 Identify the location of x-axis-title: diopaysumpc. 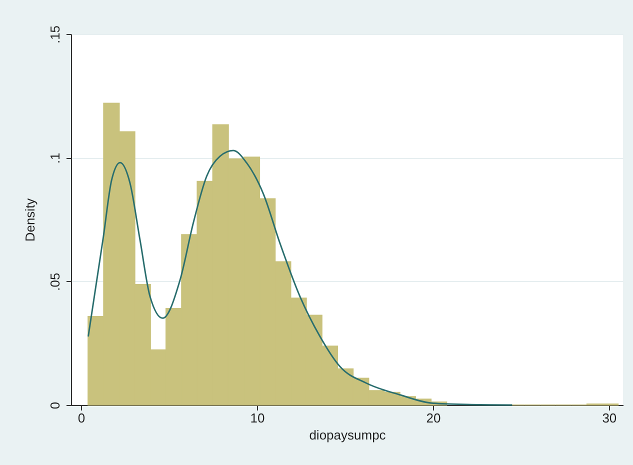
(347, 435).